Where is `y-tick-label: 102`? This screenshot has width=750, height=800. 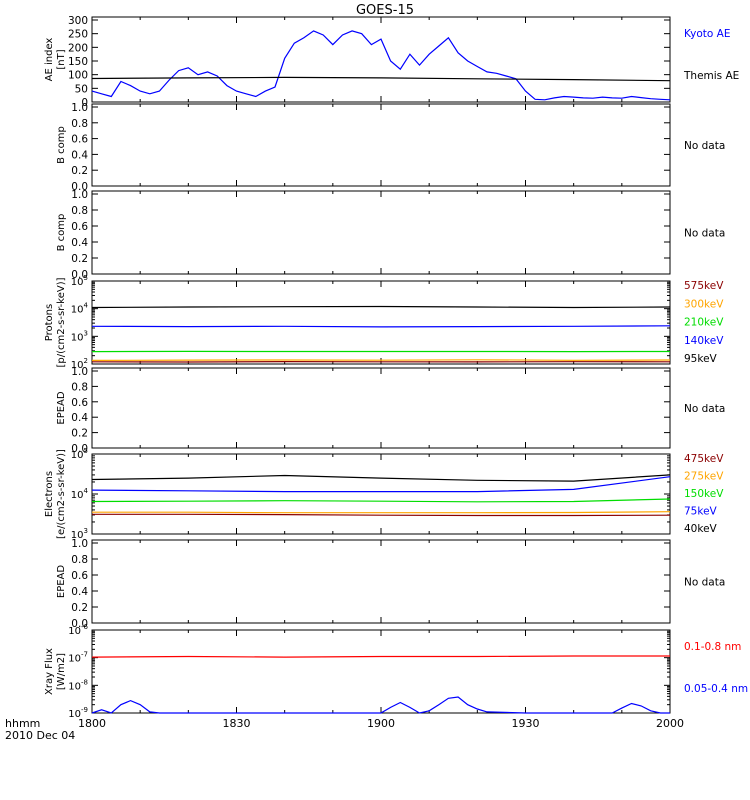
y-tick-label: 102 is located at coordinates (79, 364).